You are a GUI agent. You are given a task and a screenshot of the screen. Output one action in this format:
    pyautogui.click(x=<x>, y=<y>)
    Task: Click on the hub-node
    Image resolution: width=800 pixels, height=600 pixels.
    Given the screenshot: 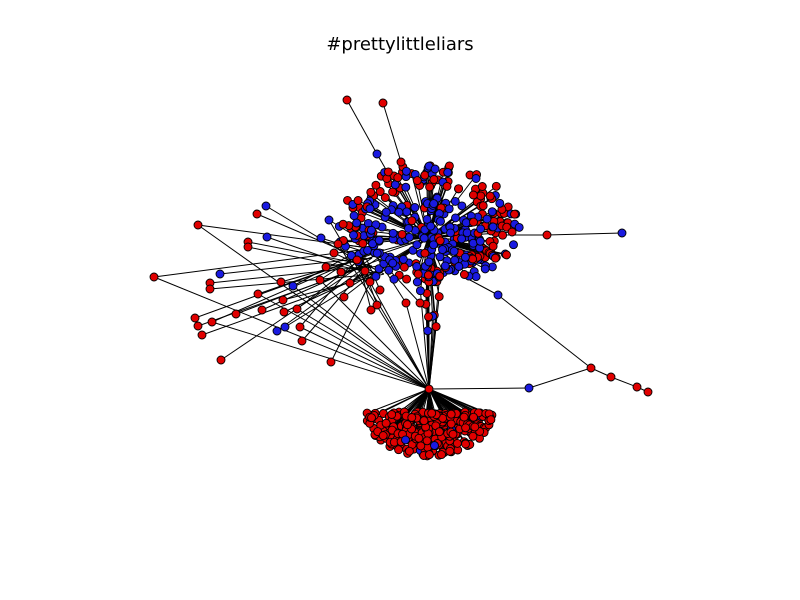 What is the action you would take?
    pyautogui.click(x=429, y=389)
    